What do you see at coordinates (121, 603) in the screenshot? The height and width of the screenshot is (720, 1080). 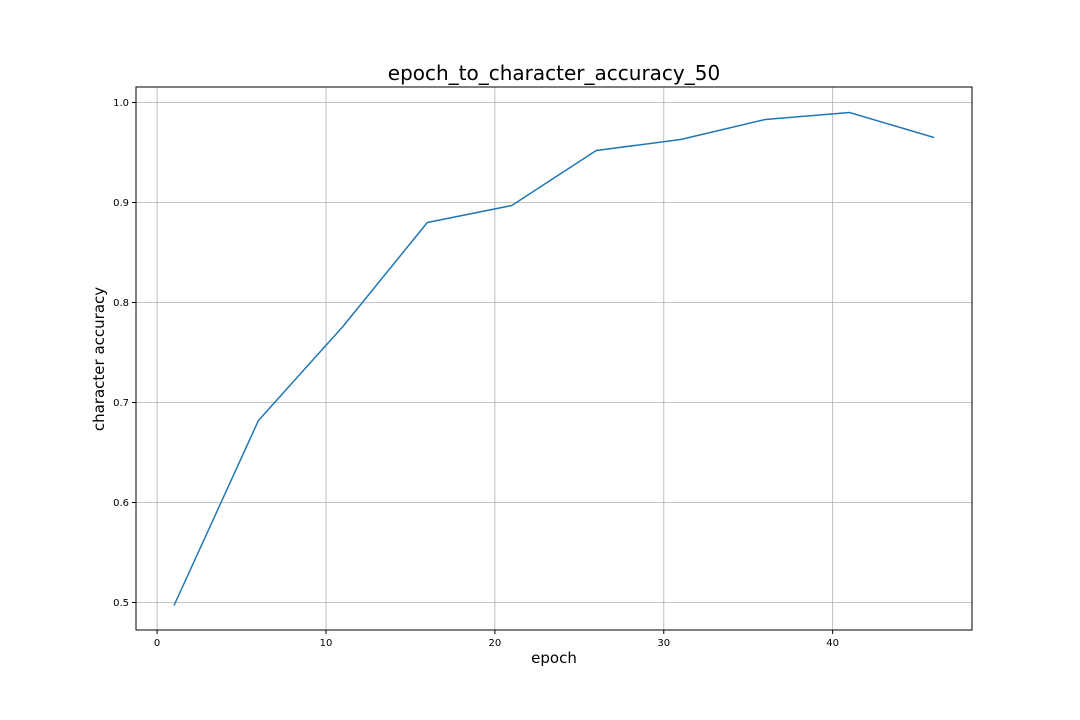 I see `y-tick-label: 0.5` at bounding box center [121, 603].